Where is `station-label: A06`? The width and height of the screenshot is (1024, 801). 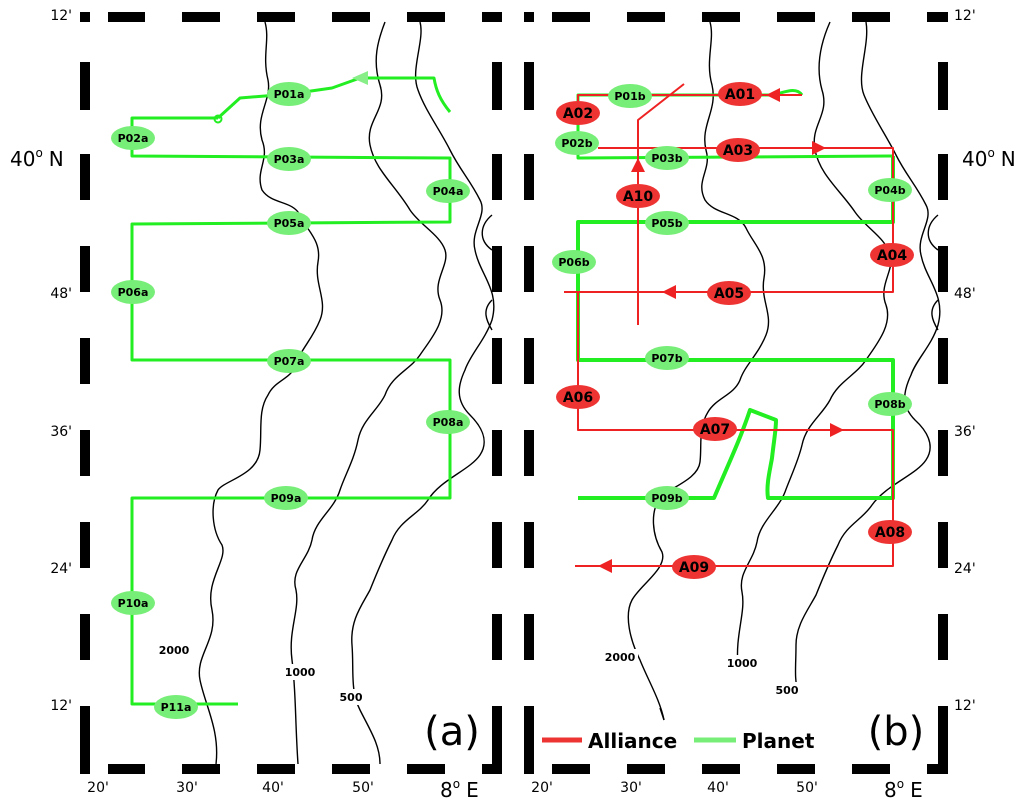
station-label: A06 is located at coordinates (578, 398).